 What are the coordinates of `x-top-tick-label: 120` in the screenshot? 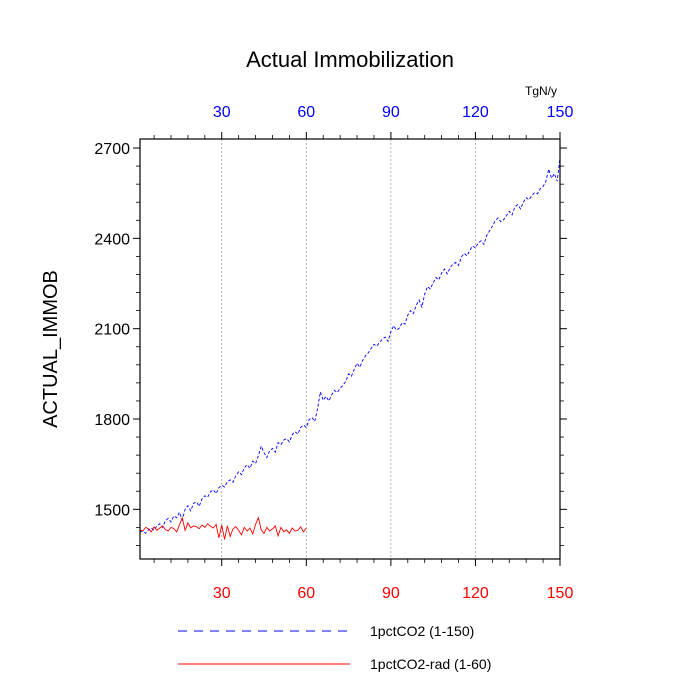 It's located at (475, 112).